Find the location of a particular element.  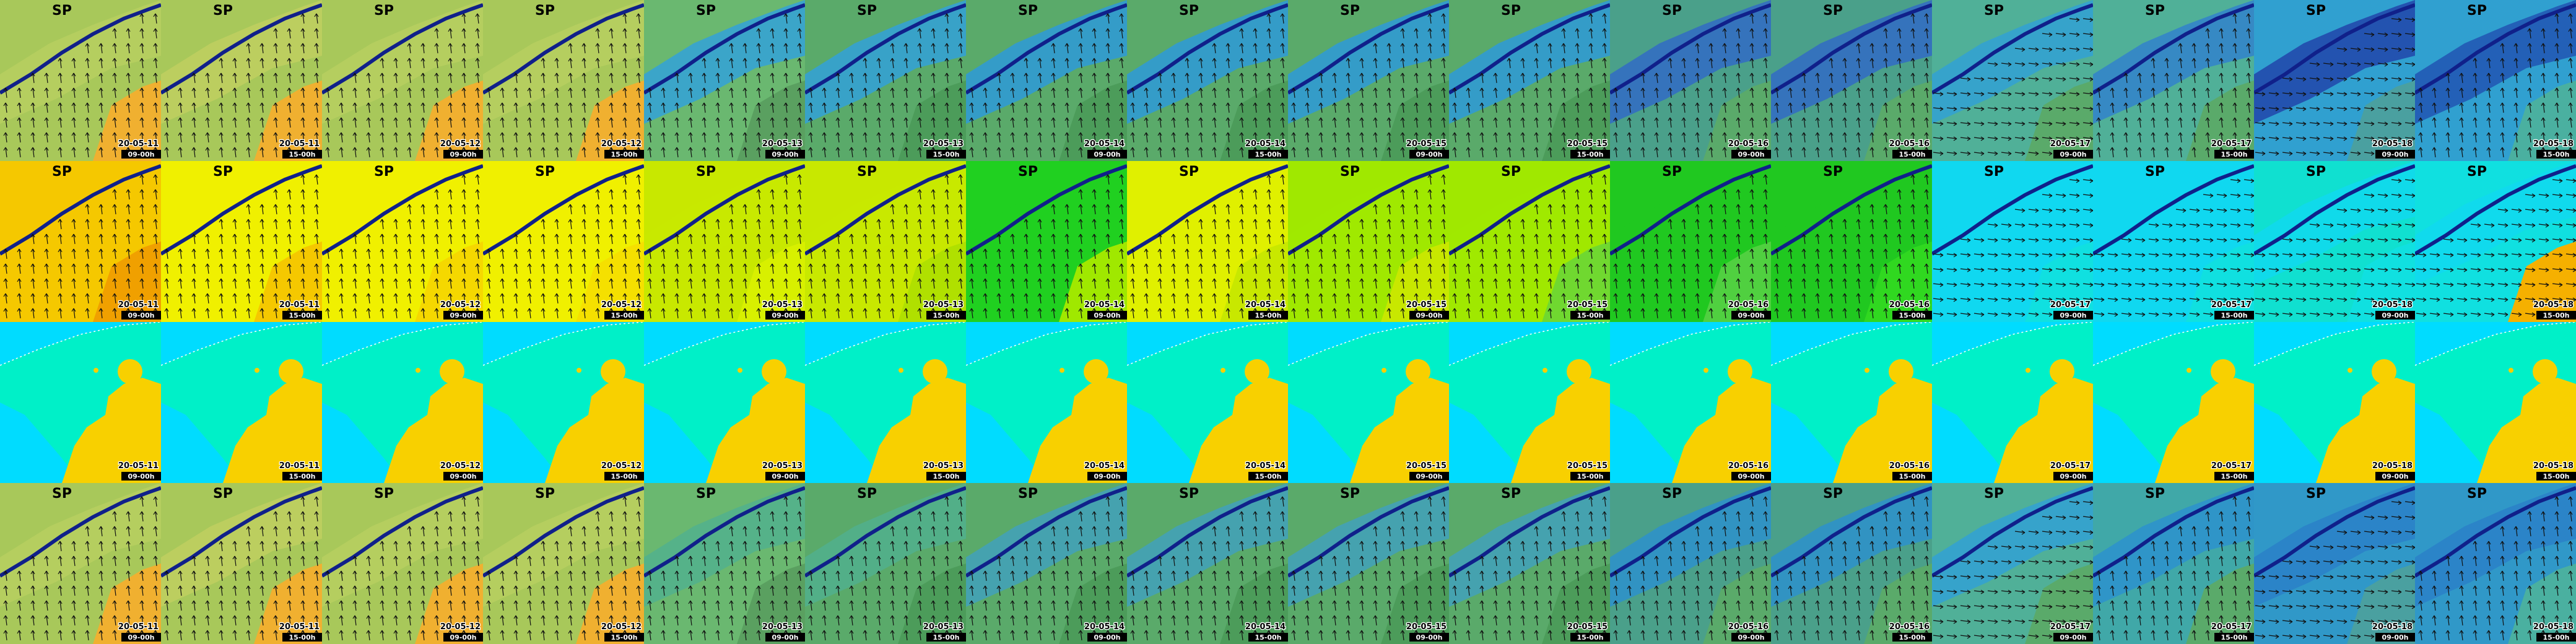

date-label: 20-05-15 is located at coordinates (1426, 144).